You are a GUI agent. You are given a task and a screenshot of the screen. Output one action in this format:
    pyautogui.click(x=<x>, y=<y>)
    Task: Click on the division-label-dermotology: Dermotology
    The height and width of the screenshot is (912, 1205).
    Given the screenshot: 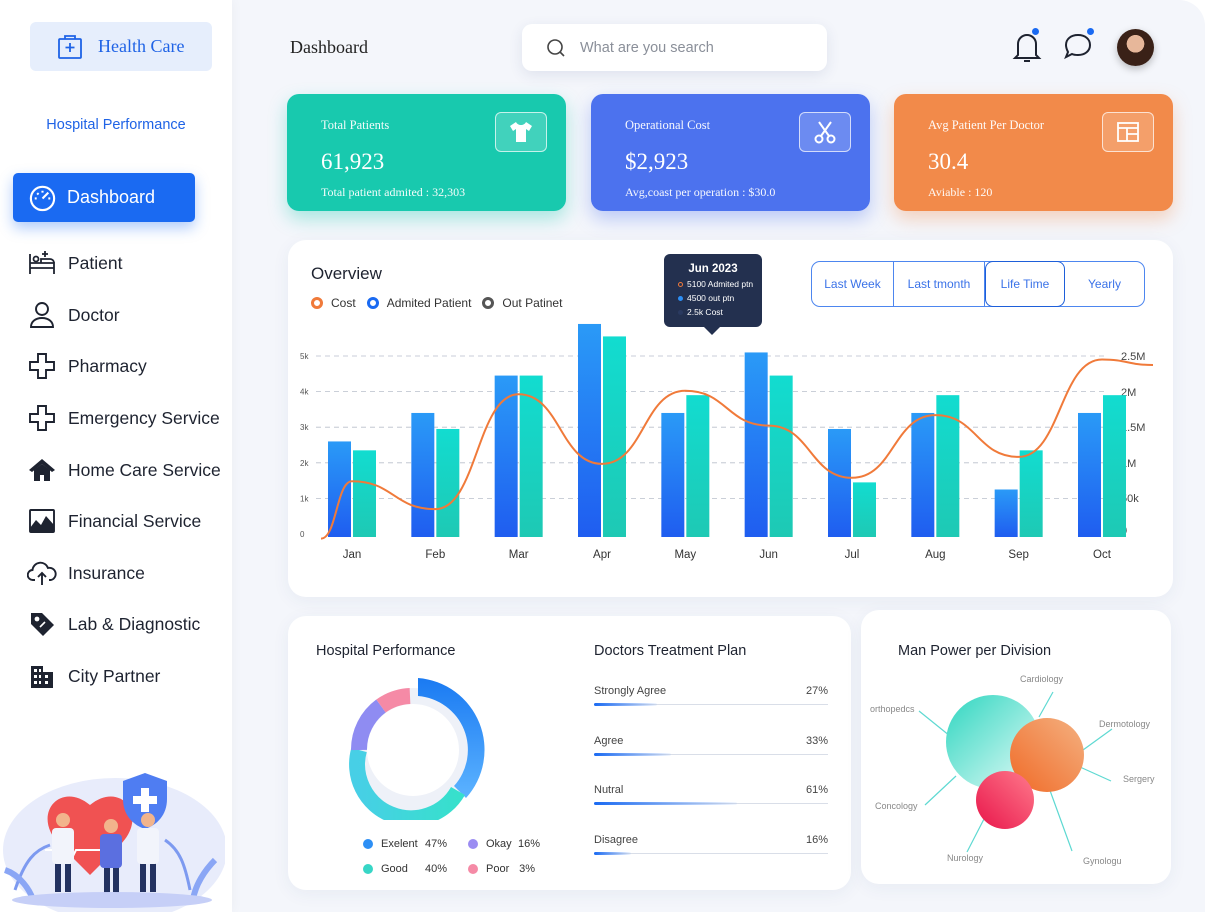 What is the action you would take?
    pyautogui.click(x=1125, y=724)
    